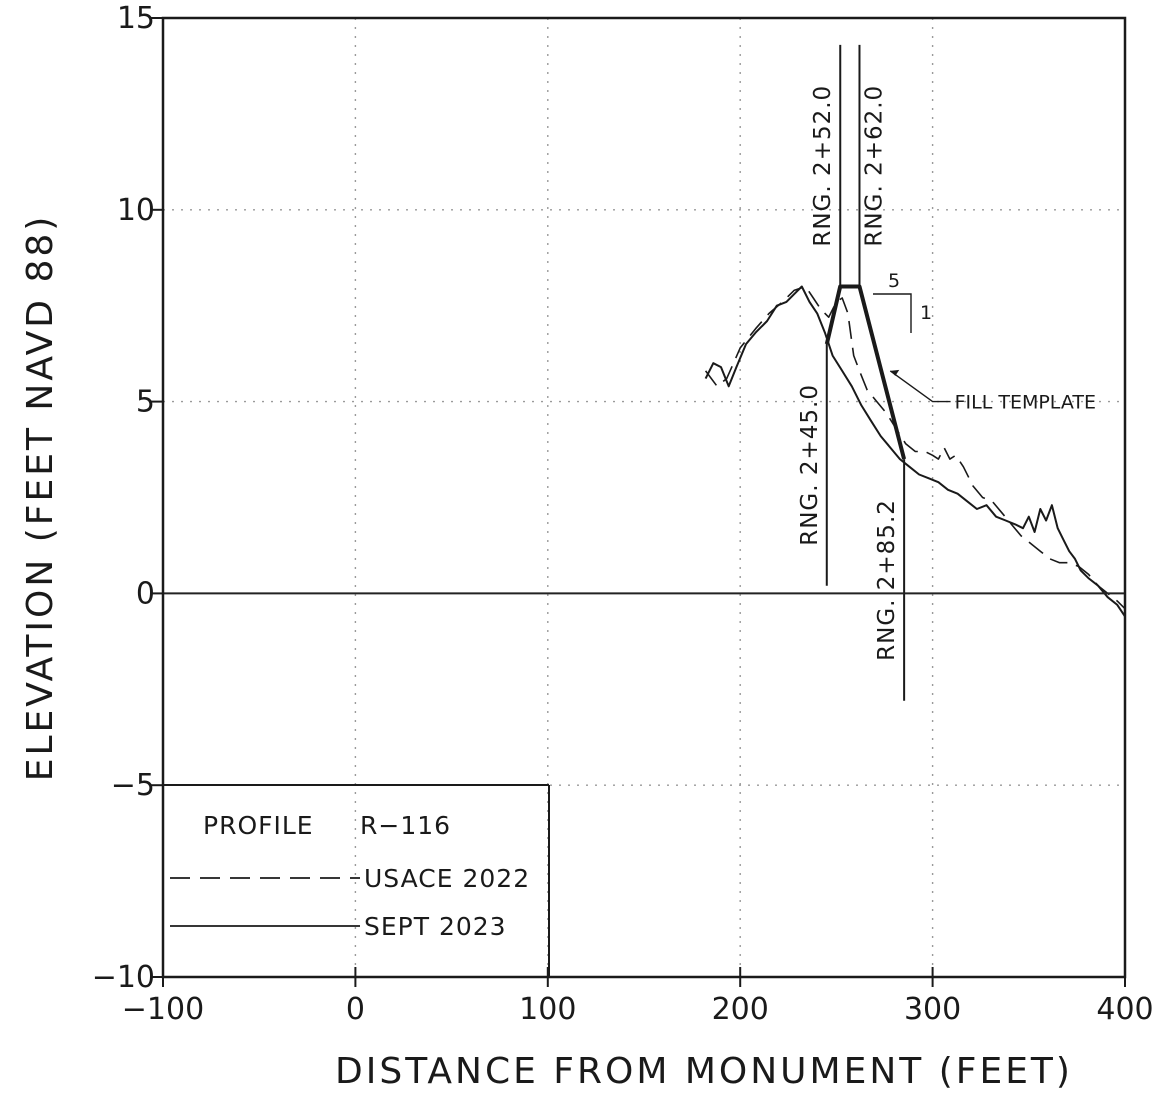 The image size is (1157, 1098). What do you see at coordinates (704, 1071) in the screenshot?
I see `x-axis-title: DISTANCE FROM MONUMENT (FEET)` at bounding box center [704, 1071].